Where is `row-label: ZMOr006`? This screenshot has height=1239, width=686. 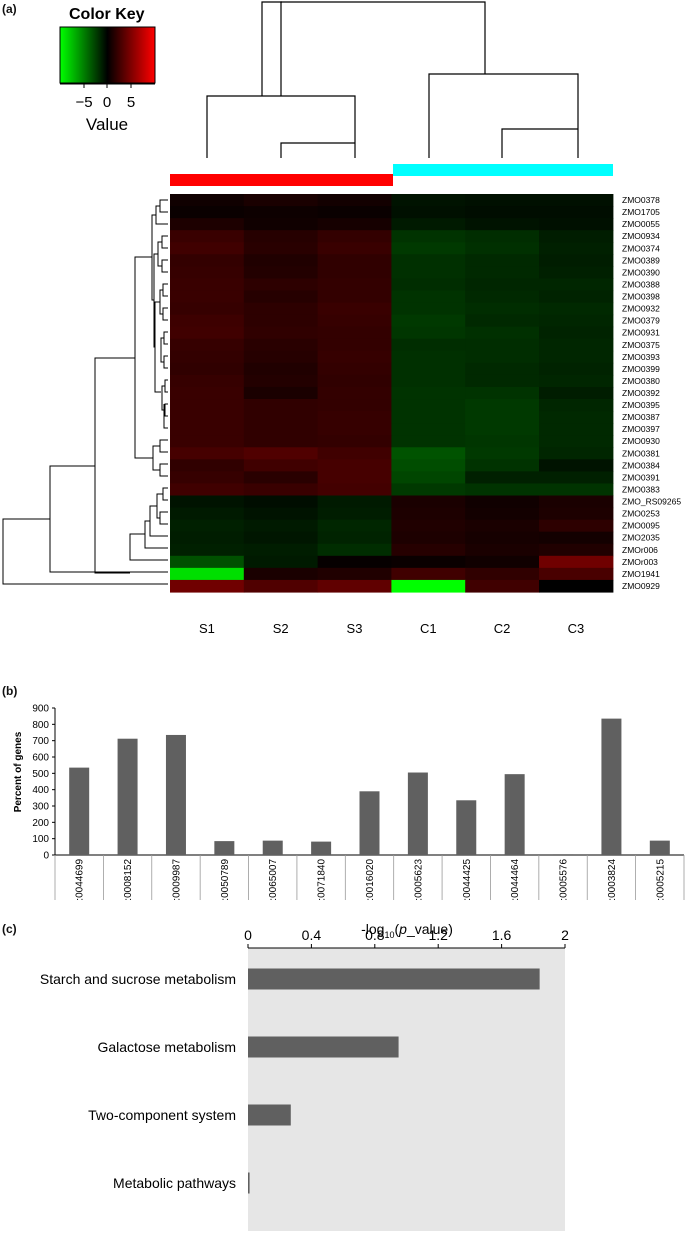
row-label: ZMOr006 is located at coordinates (640, 550).